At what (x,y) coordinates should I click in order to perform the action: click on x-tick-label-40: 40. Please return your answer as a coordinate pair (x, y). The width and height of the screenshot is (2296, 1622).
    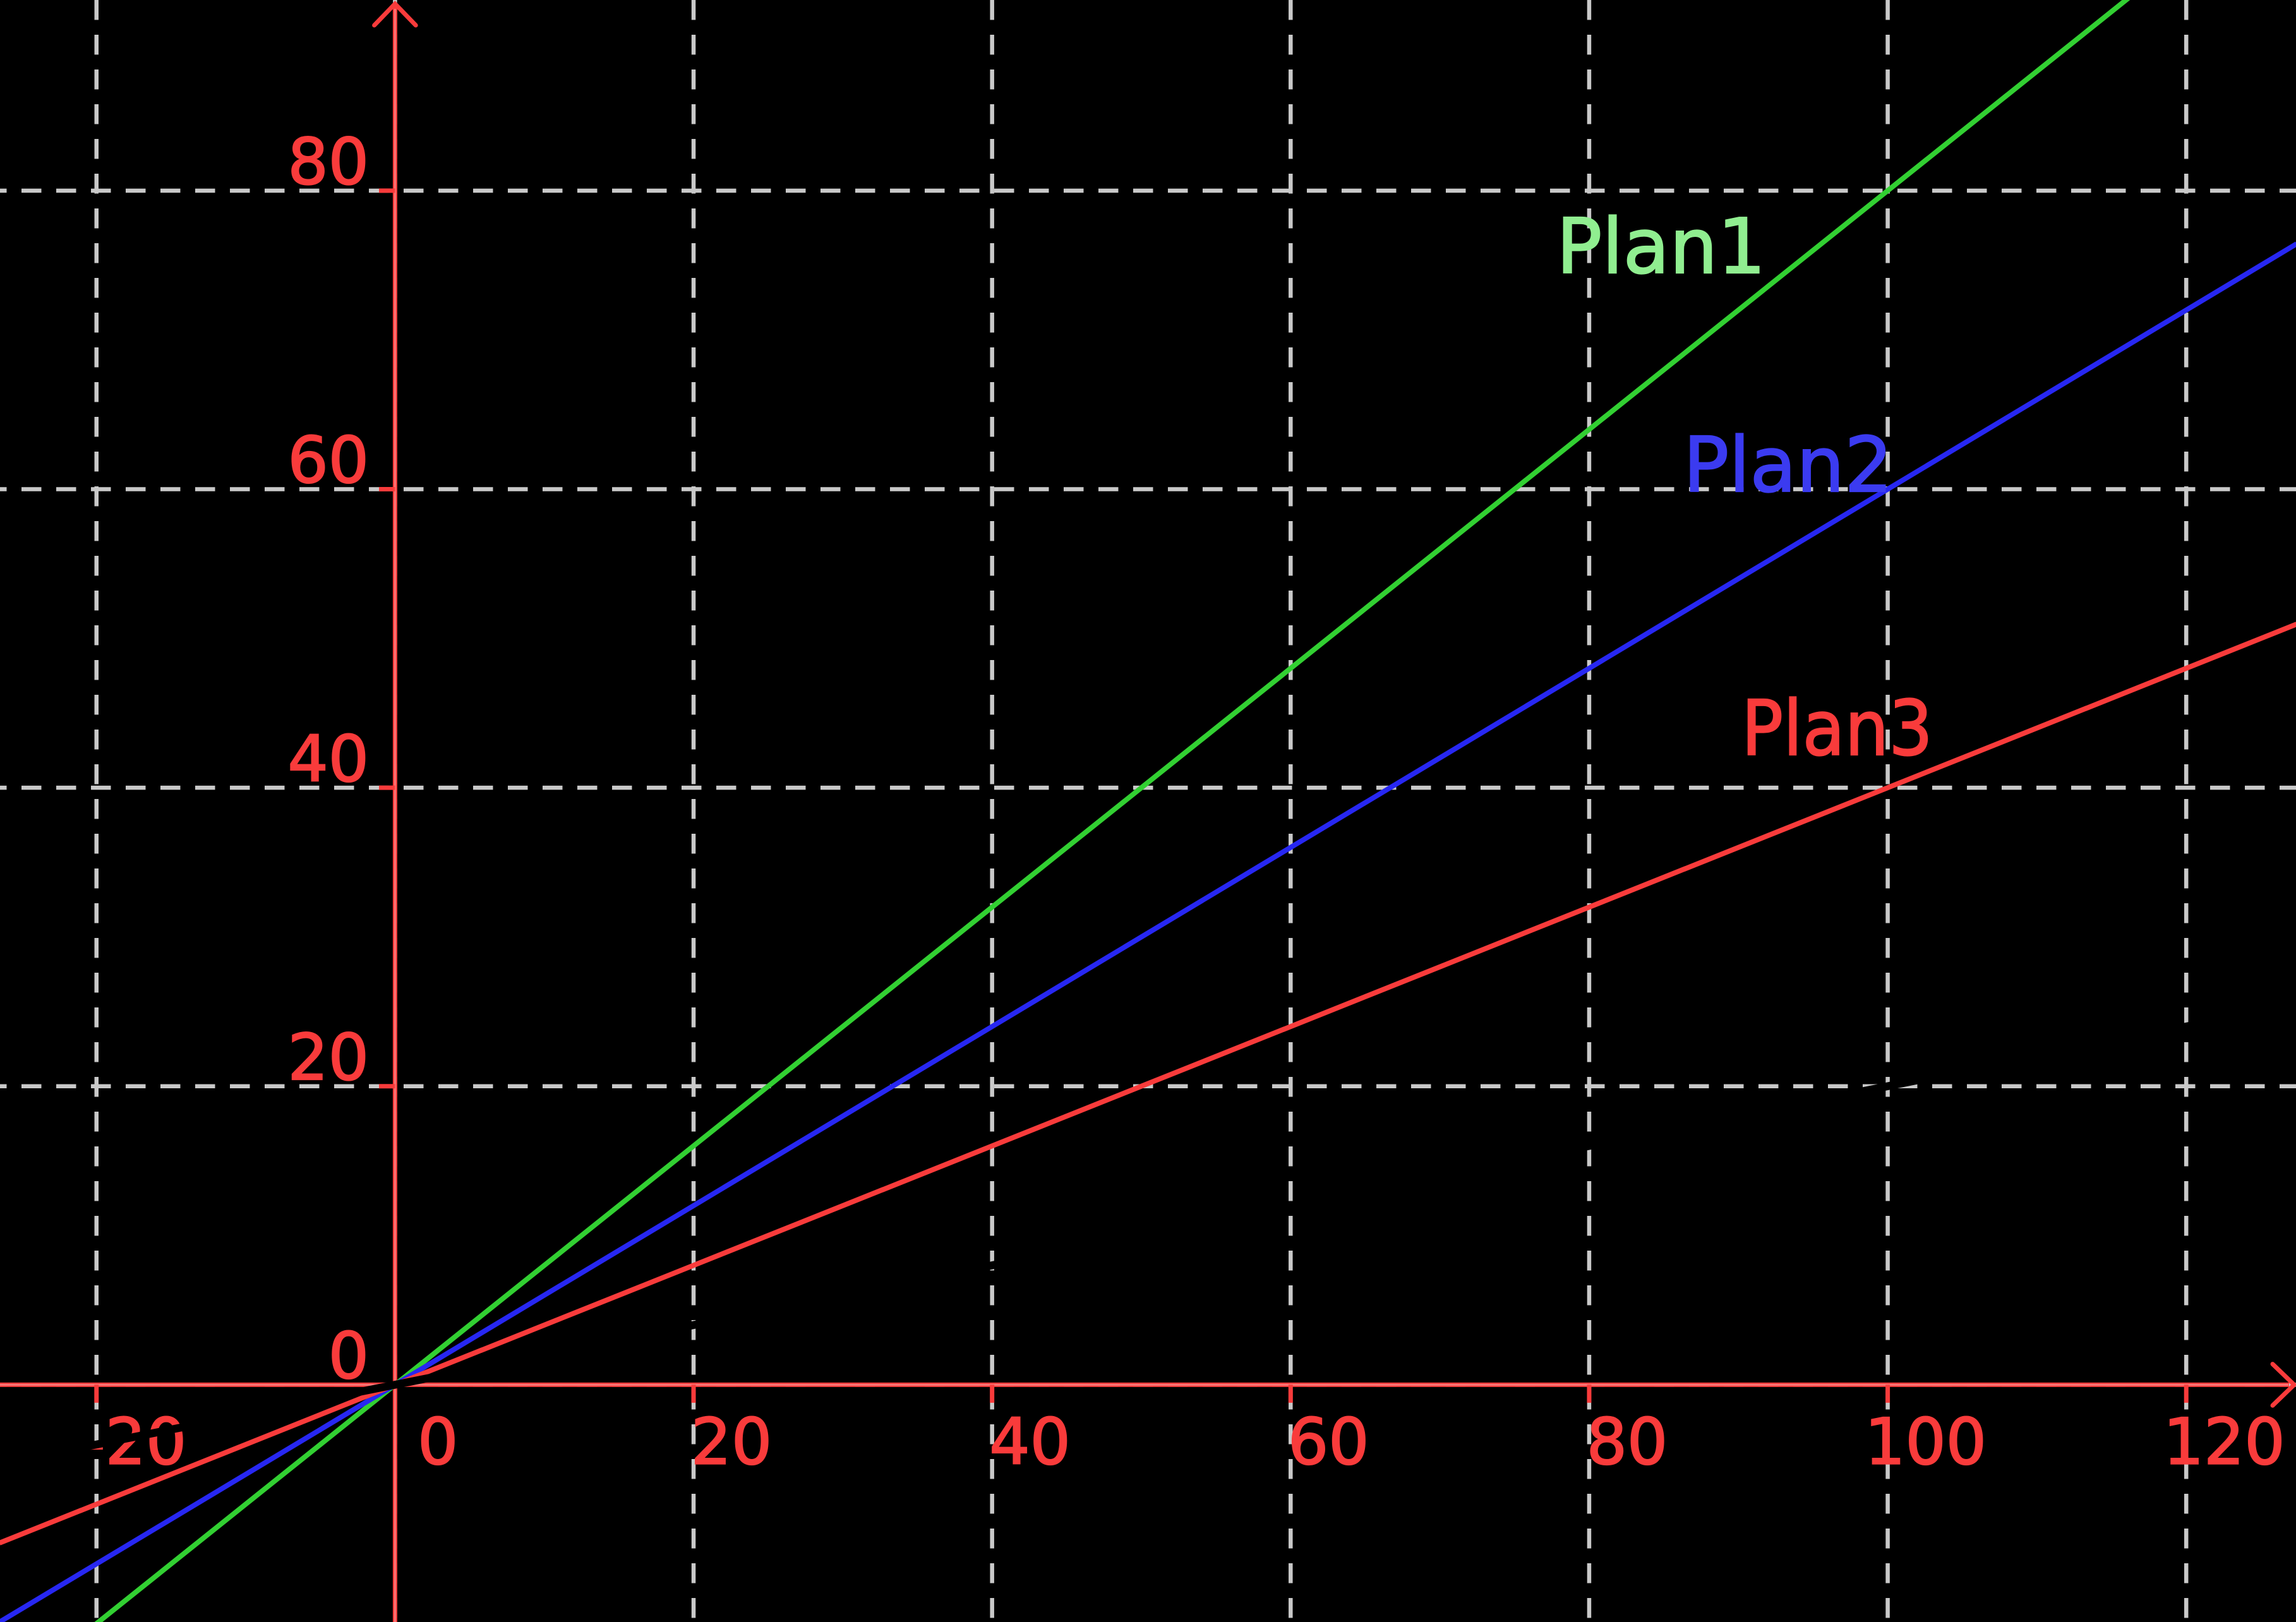
    Looking at the image, I should click on (1030, 1442).